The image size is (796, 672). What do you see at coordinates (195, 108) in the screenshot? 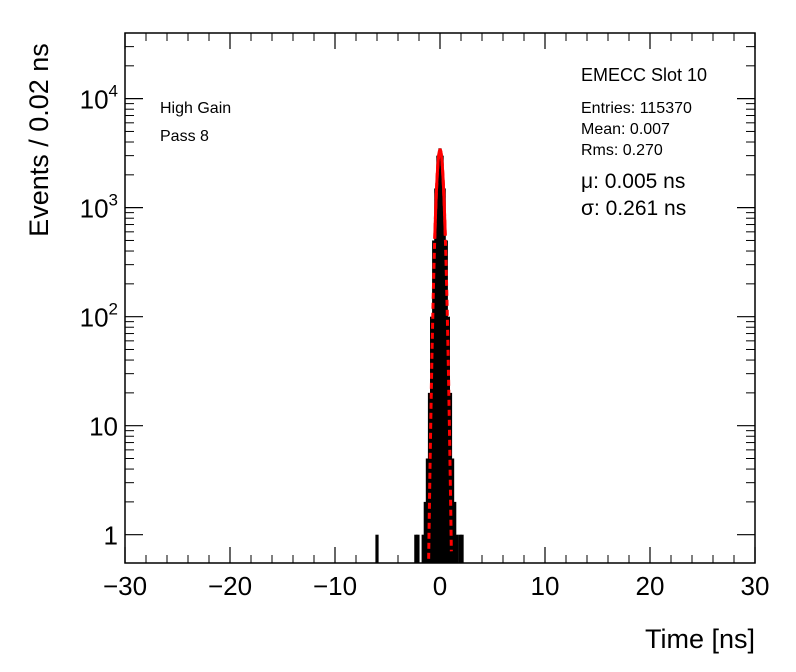
I see `gain-label: High Gain` at bounding box center [195, 108].